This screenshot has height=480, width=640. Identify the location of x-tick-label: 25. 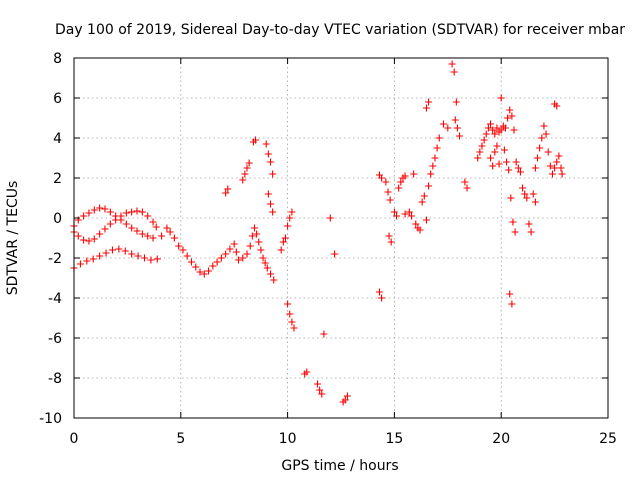
(608, 439).